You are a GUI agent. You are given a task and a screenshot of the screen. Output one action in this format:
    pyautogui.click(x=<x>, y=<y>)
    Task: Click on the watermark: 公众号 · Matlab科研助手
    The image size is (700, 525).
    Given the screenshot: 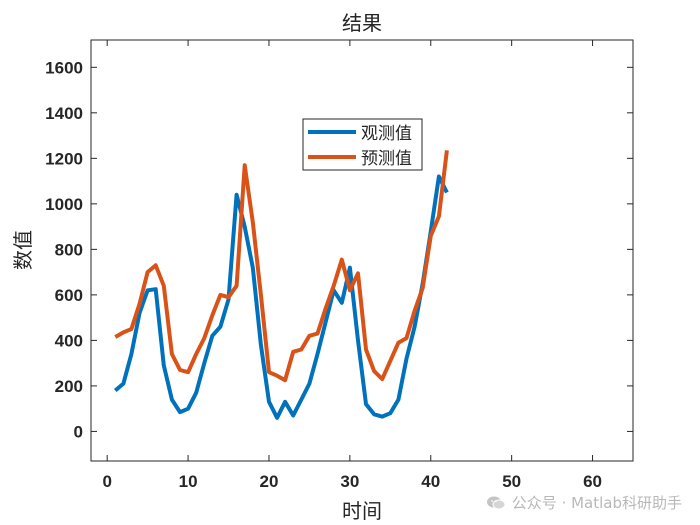 What is the action you would take?
    pyautogui.click(x=584, y=502)
    